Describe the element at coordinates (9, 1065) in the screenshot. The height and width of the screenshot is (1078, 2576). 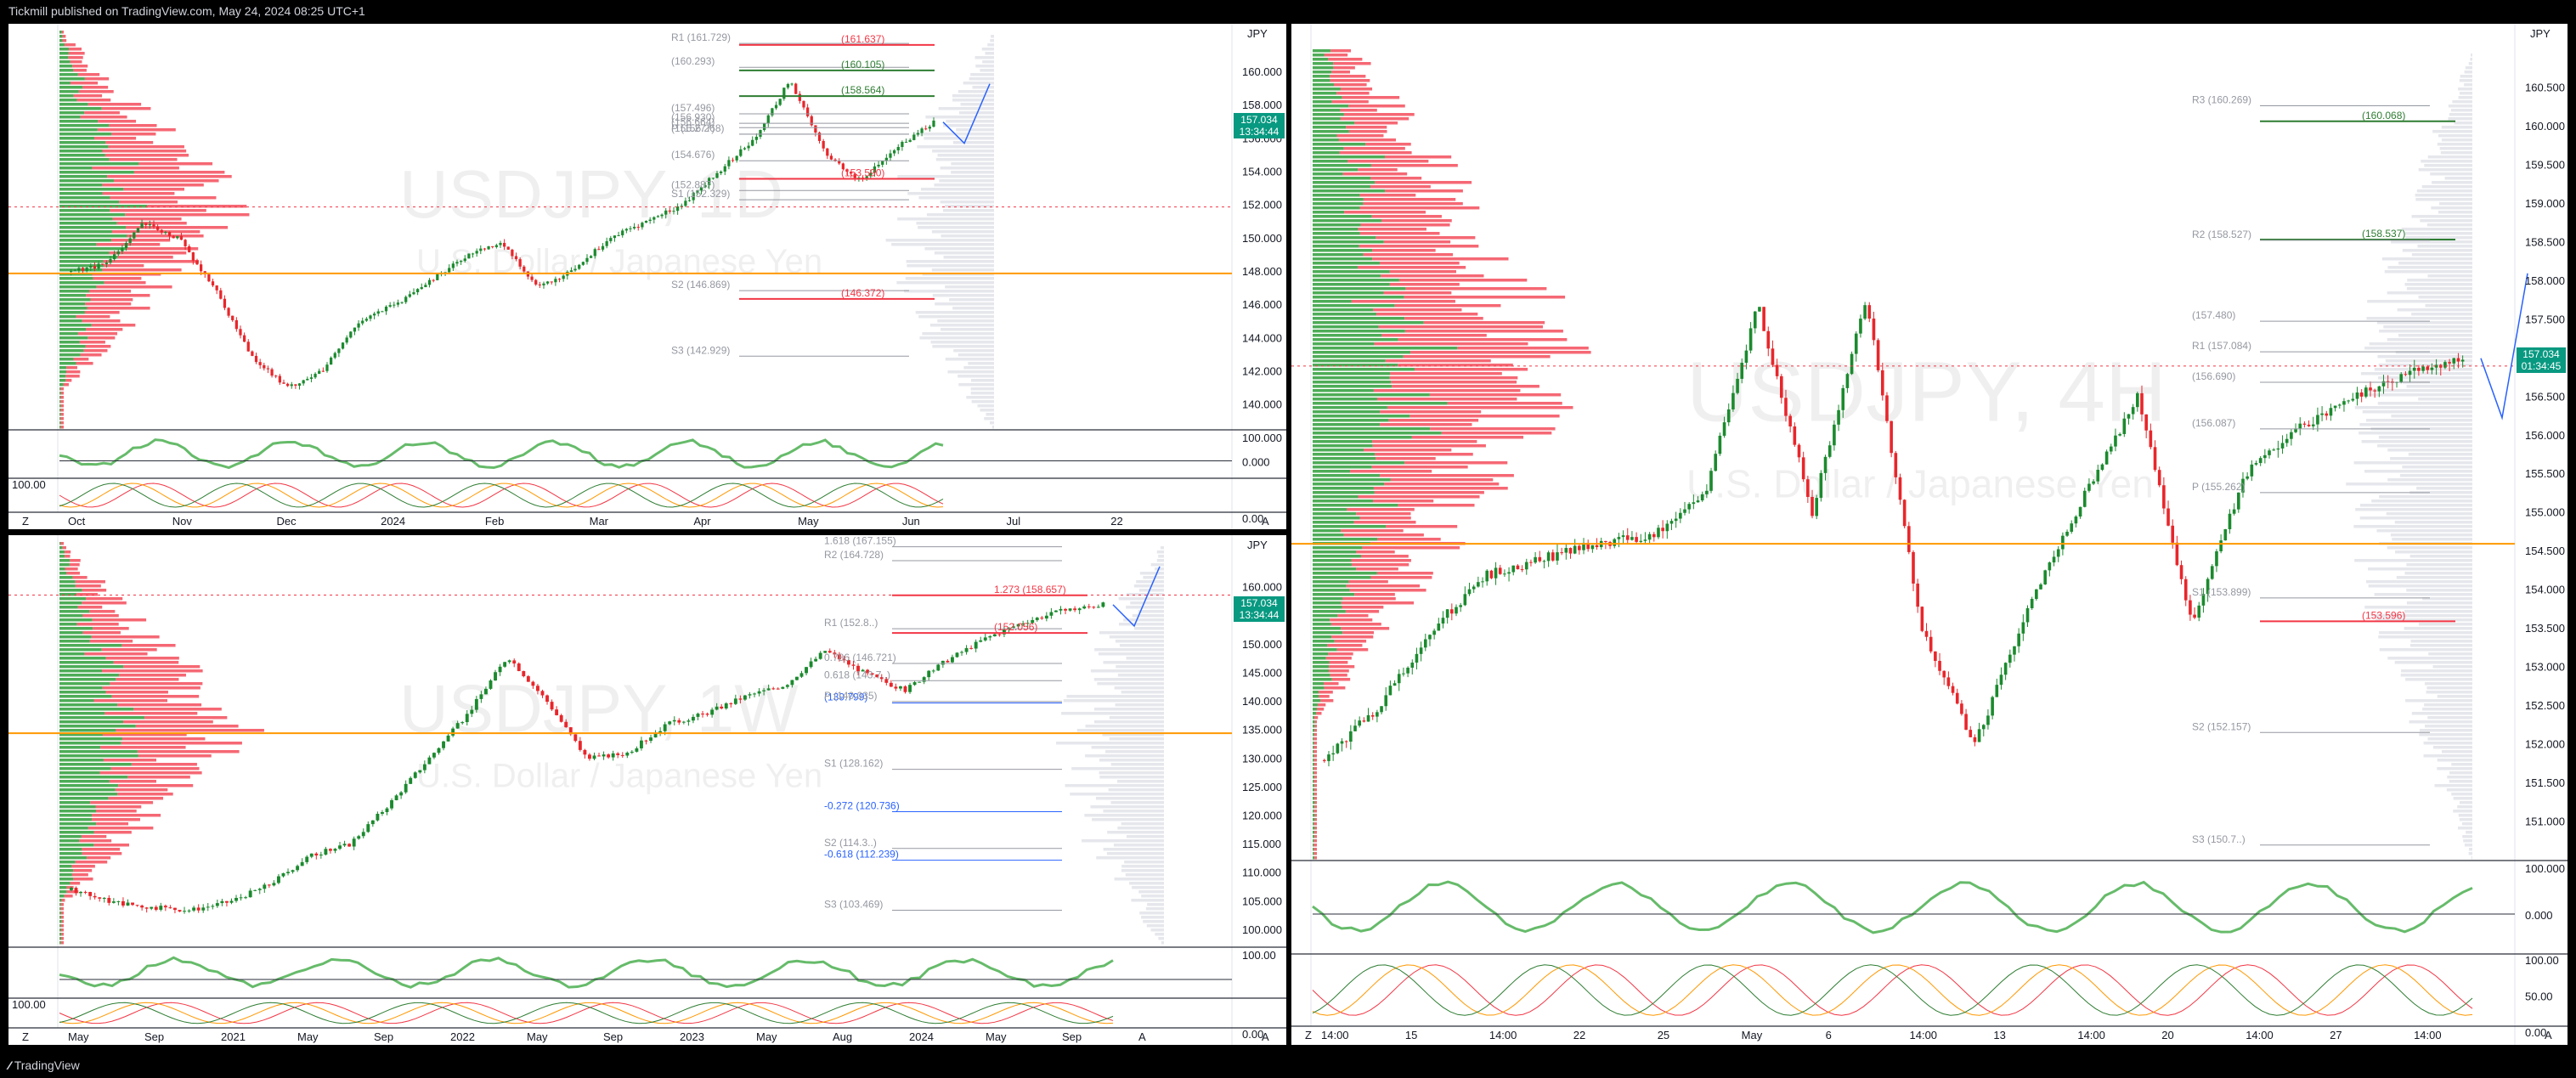
I see `tradingview-logo-icon: ⁄⁄` at that location.